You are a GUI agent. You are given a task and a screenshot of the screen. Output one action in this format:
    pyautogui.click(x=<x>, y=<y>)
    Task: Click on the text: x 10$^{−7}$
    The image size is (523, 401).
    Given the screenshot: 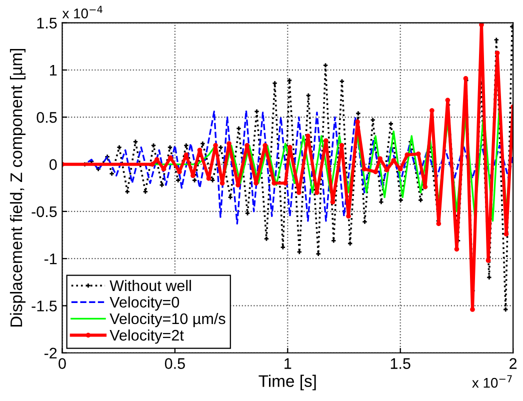 What is the action you would take?
    pyautogui.click(x=492, y=381)
    